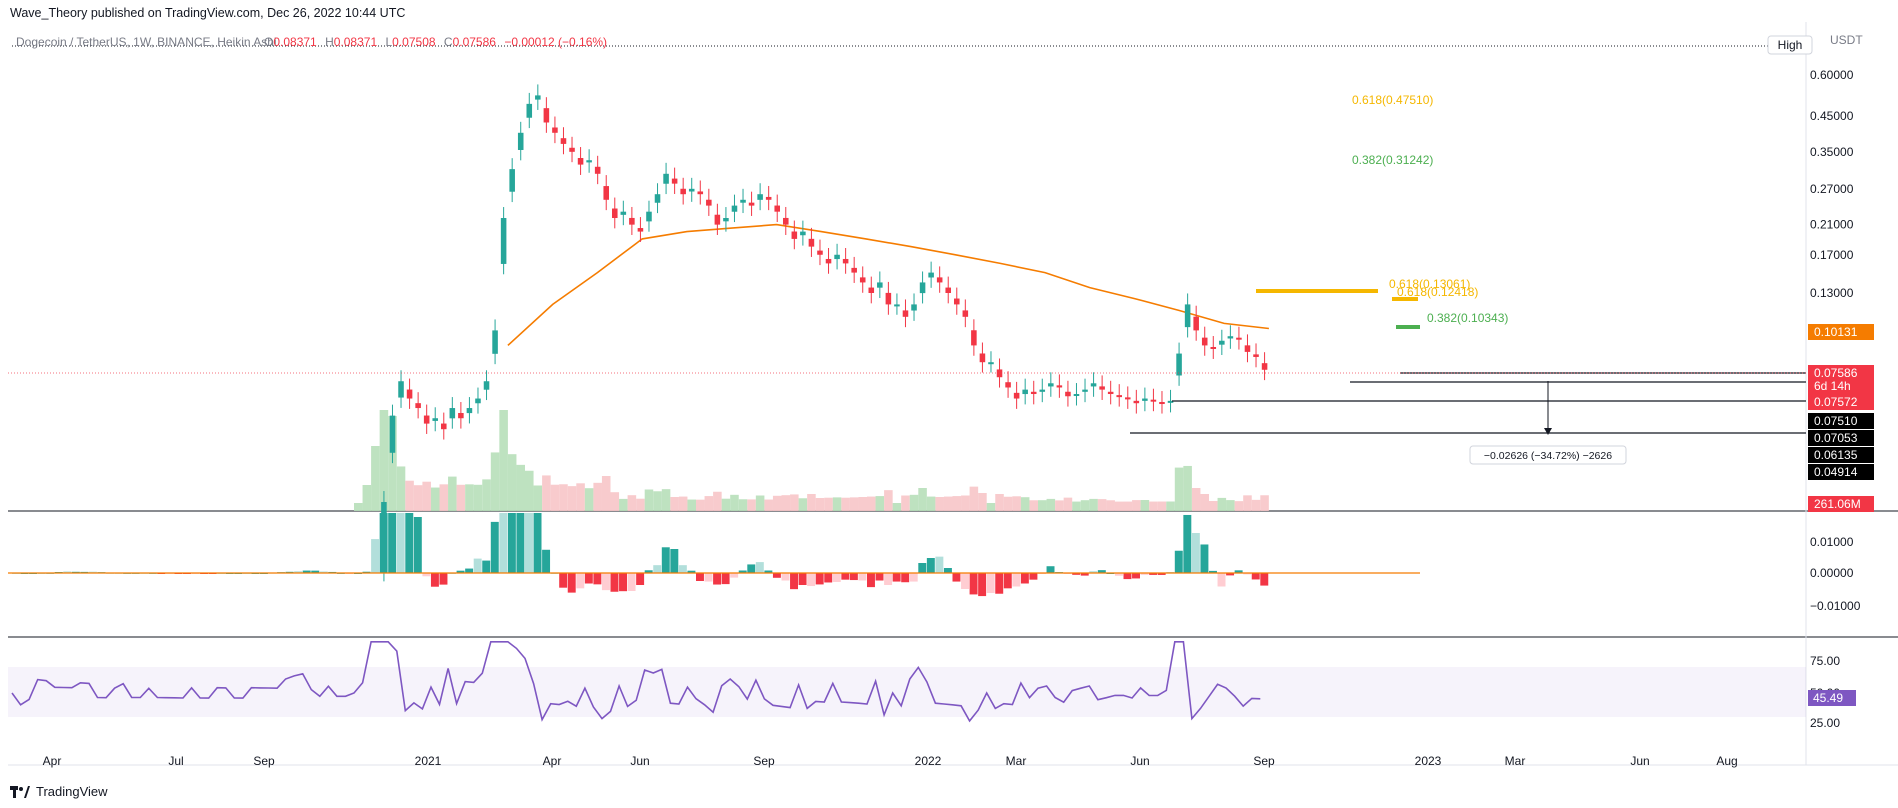 Image resolution: width=1898 pixels, height=808 pixels. I want to click on rsi-tick-label: 75.00, so click(1825, 661).